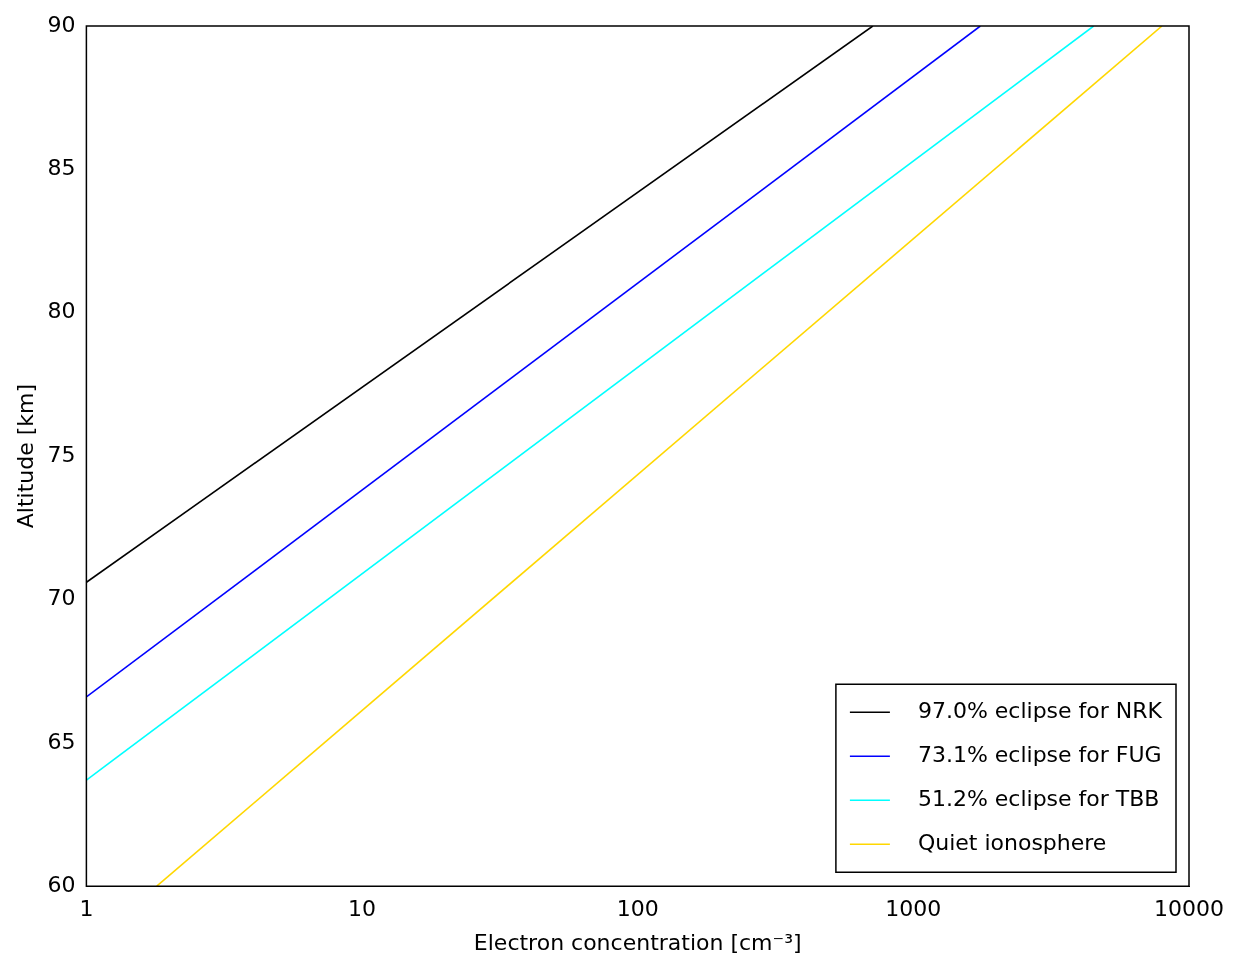 This screenshot has width=1236, height=961. I want to click on legend-label: 97.0% eclipse for NRK, so click(1040, 710).